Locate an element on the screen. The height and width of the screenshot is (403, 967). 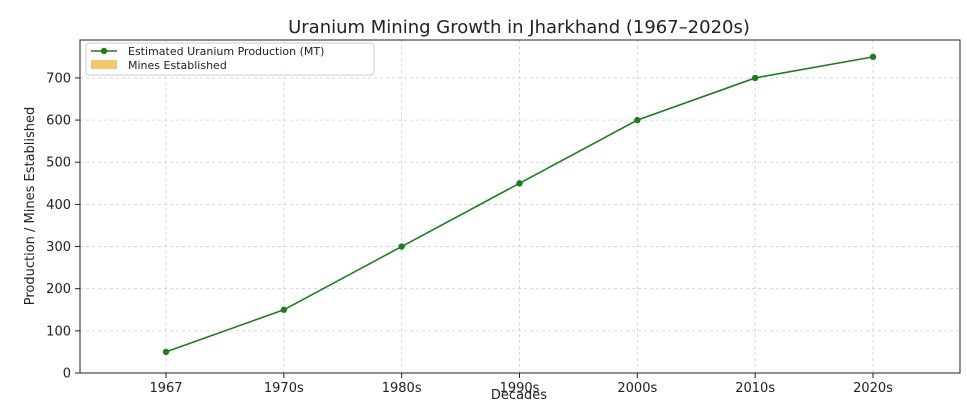
y-tick-label: 0 is located at coordinates (67, 374).